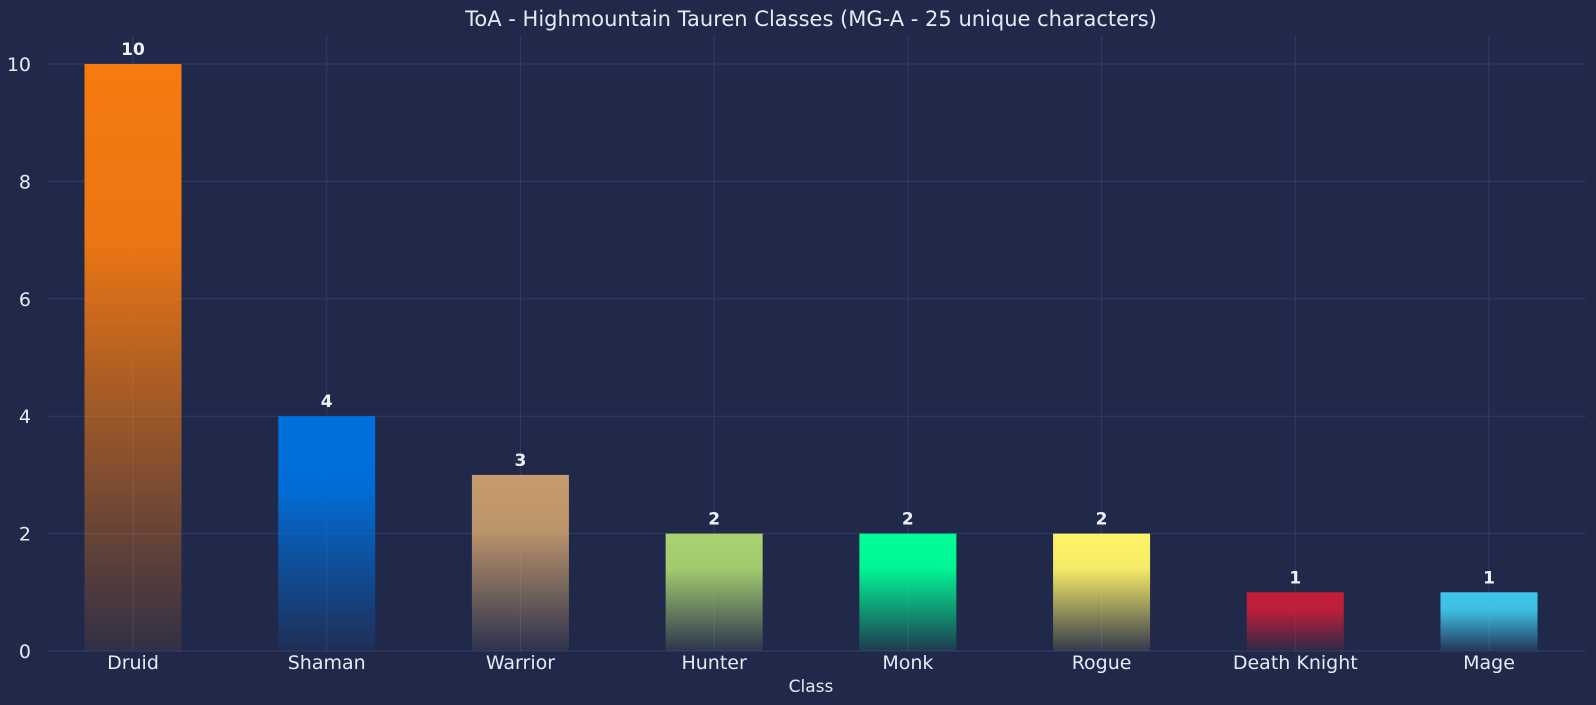 The width and height of the screenshot is (1596, 705). What do you see at coordinates (1489, 663) in the screenshot?
I see `x-tick-label: Mage` at bounding box center [1489, 663].